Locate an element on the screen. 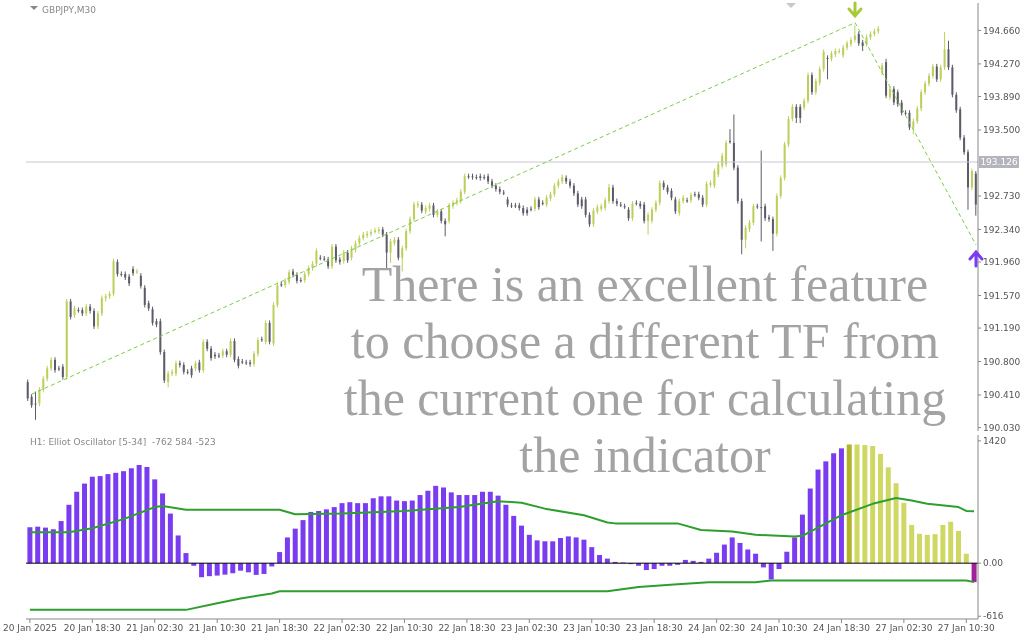  y-tick-label: 1420 is located at coordinates (995, 441).